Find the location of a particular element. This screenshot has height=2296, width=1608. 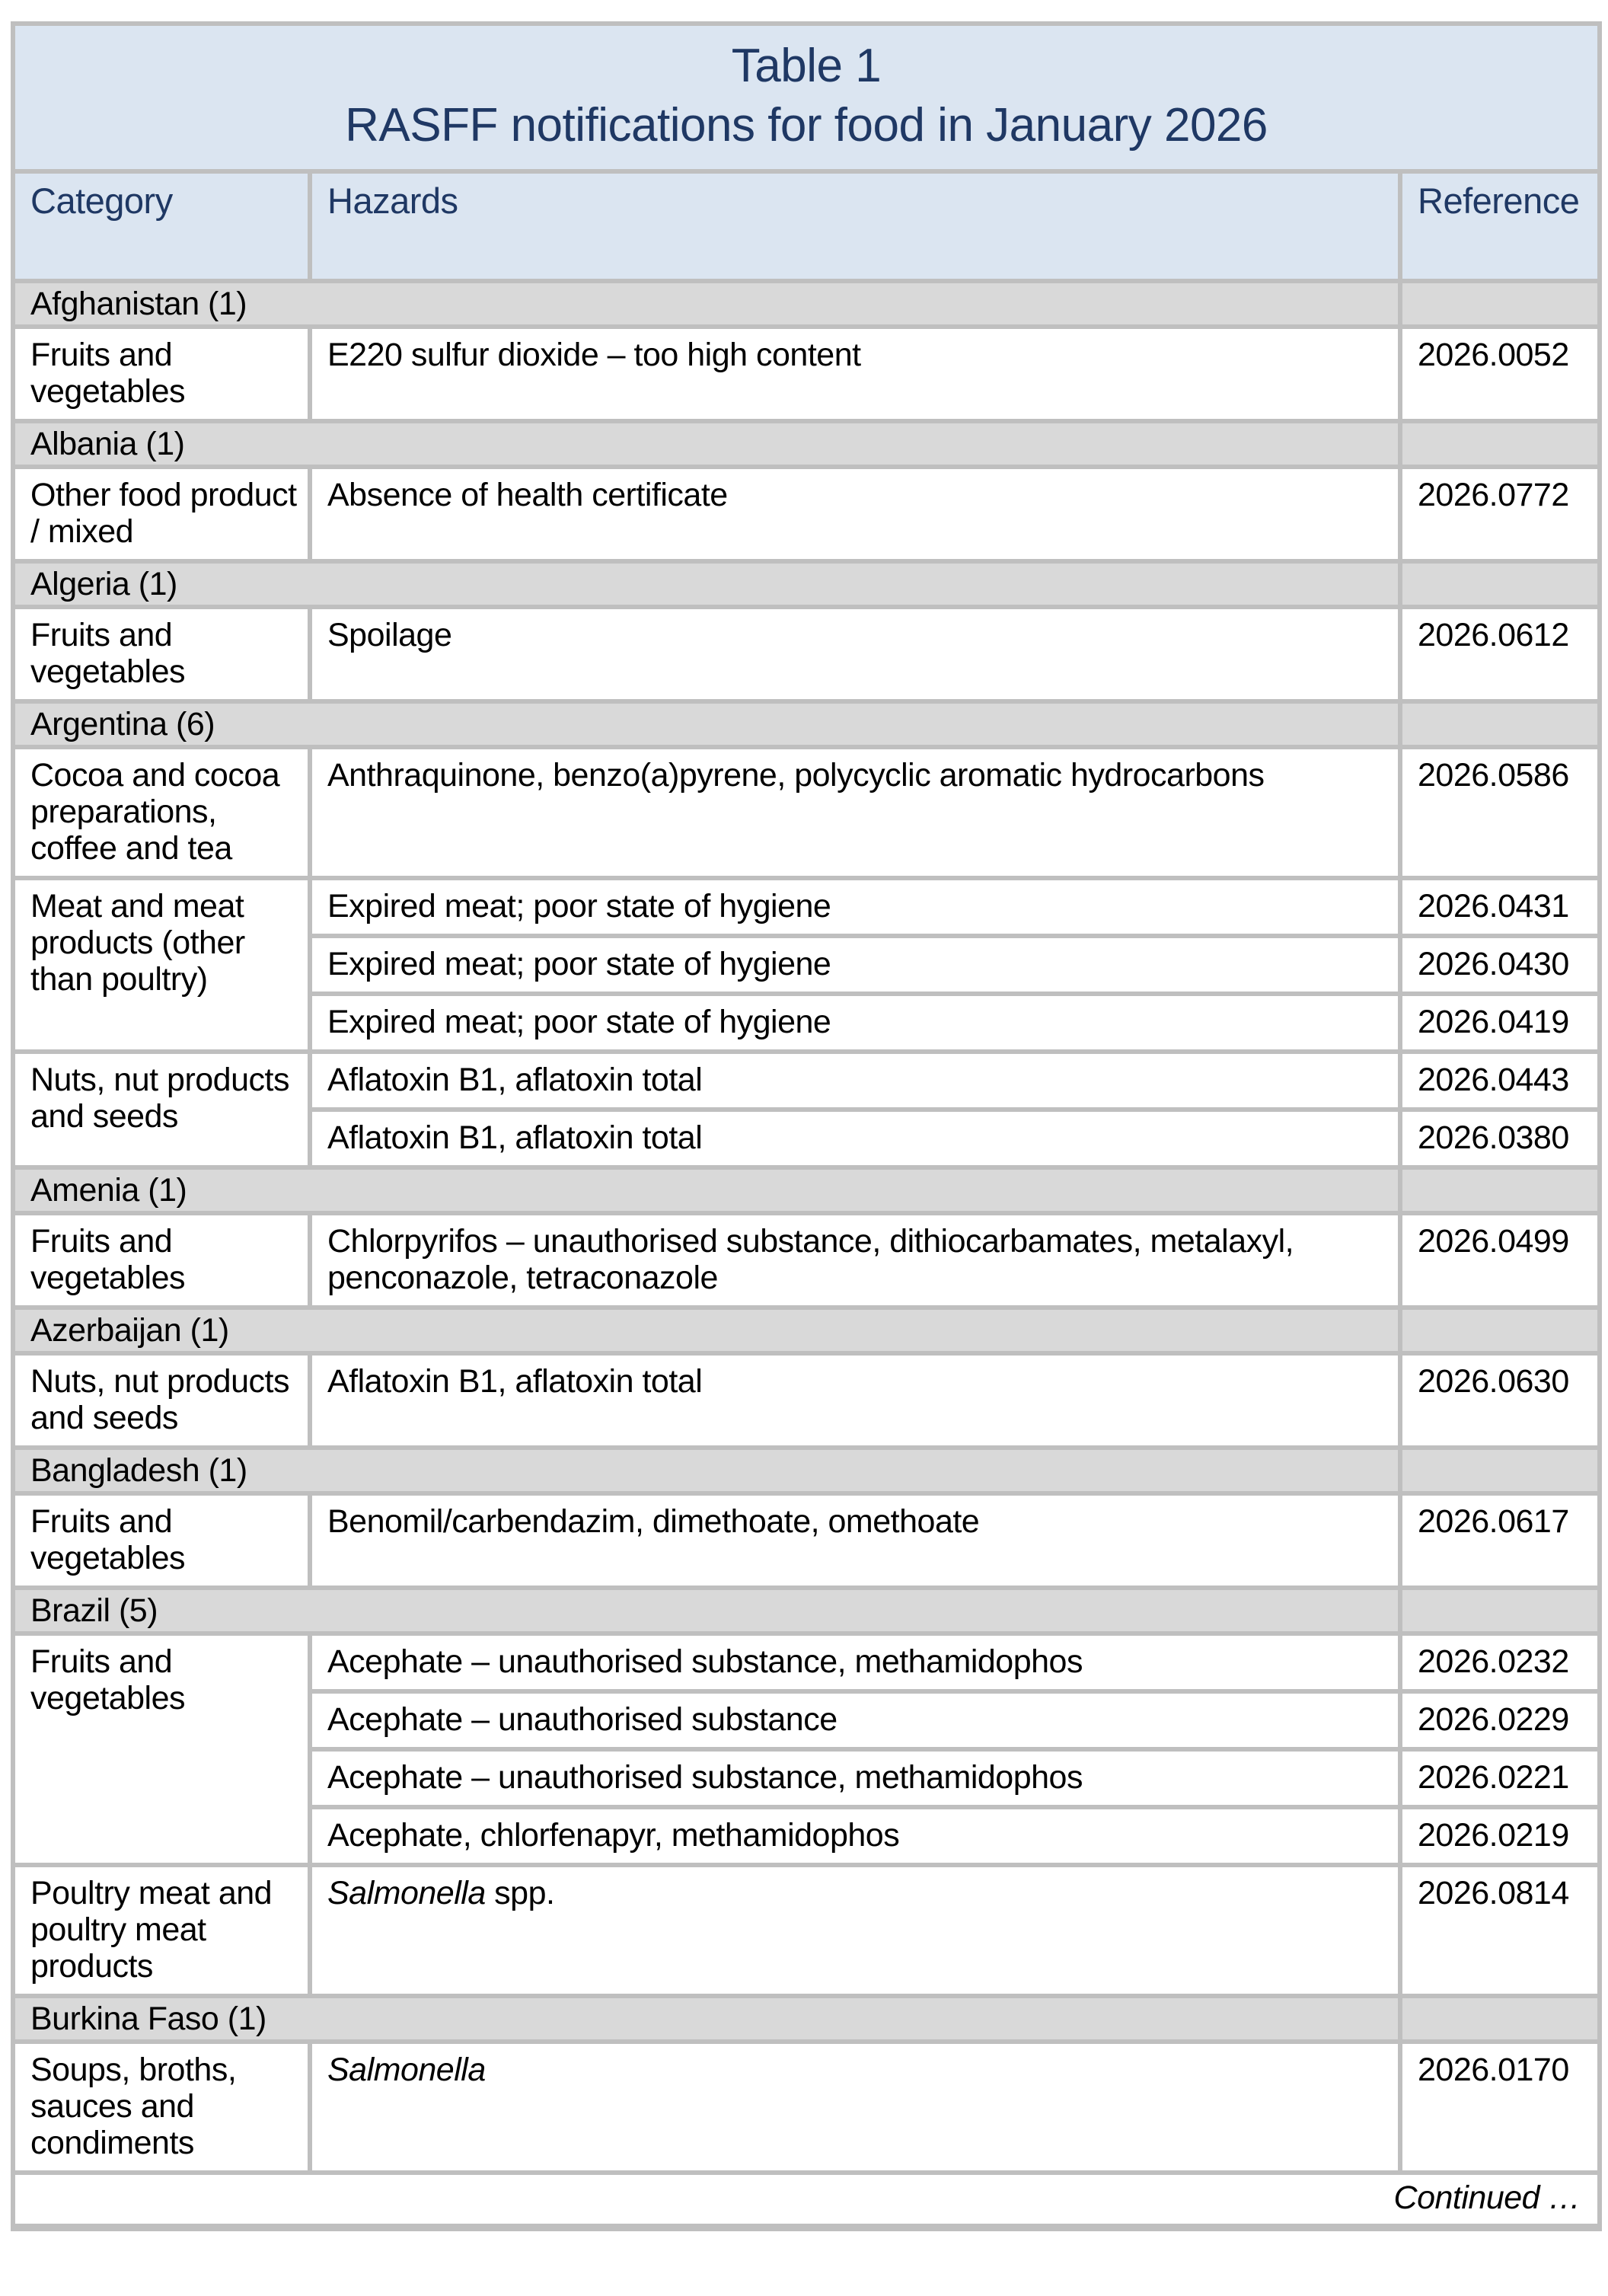

country-section-row: Afghanistan (1) is located at coordinates (807, 305).